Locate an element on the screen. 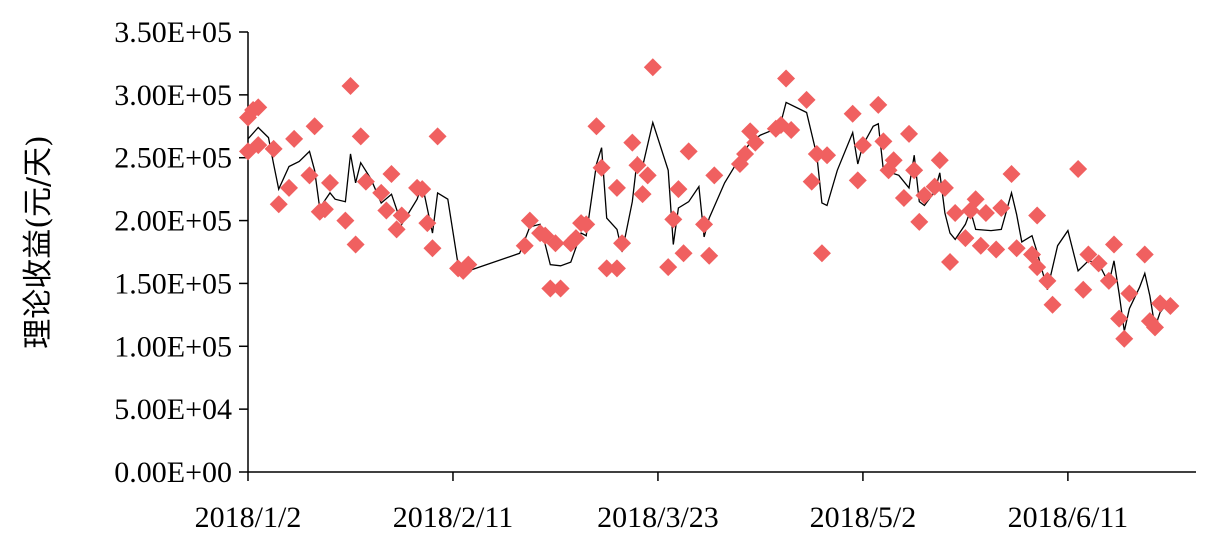 This screenshot has height=543, width=1221. x-tick-label: 2018/6/11 is located at coordinates (1068, 517).